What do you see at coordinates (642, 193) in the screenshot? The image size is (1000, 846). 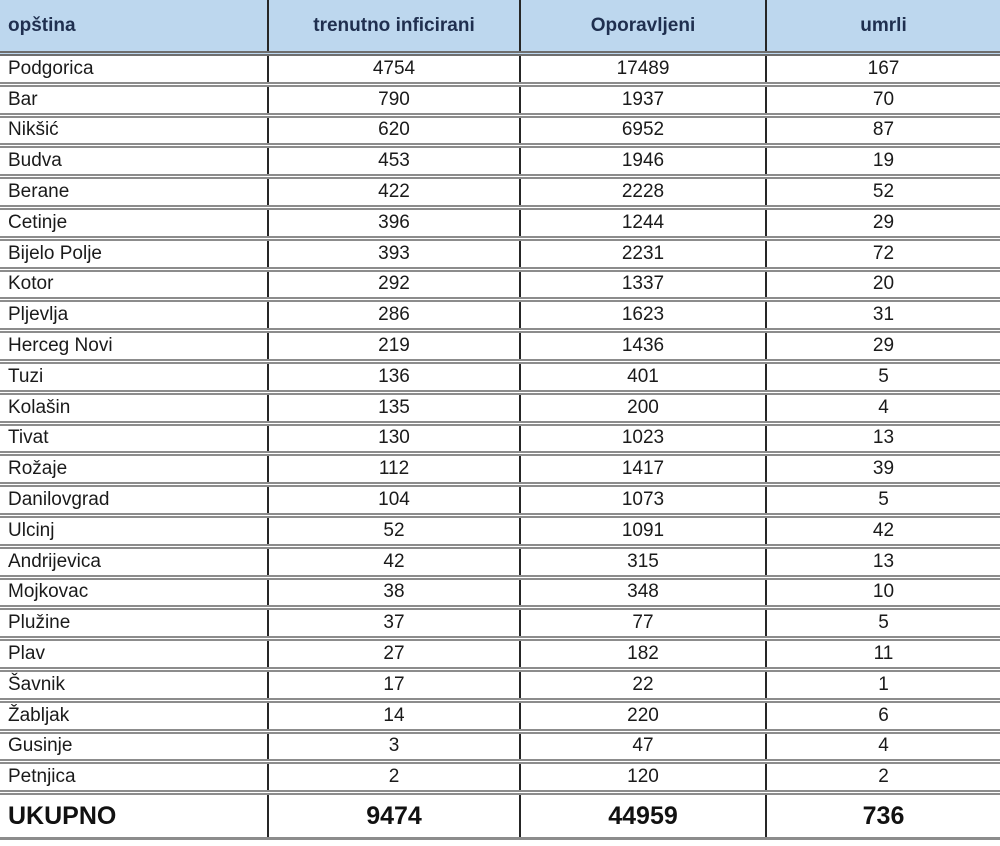 I see `value-cell: 2228` at bounding box center [642, 193].